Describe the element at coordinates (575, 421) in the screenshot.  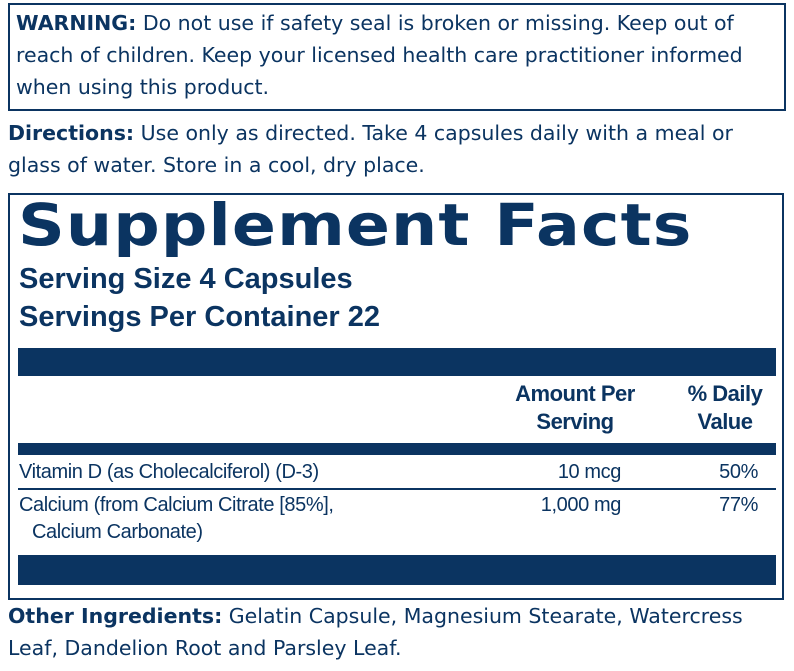
I see `amount-header-line2: Serving` at that location.